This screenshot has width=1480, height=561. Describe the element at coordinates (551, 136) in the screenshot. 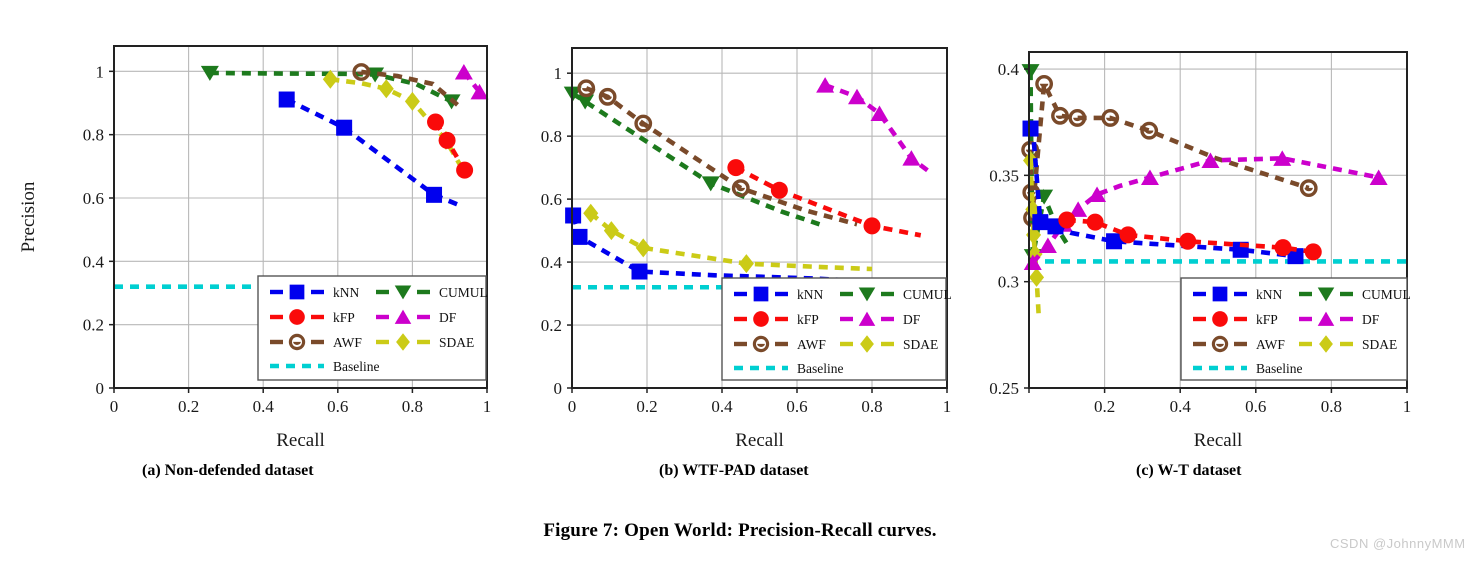

I see `y-tick-label: 0.8` at that location.